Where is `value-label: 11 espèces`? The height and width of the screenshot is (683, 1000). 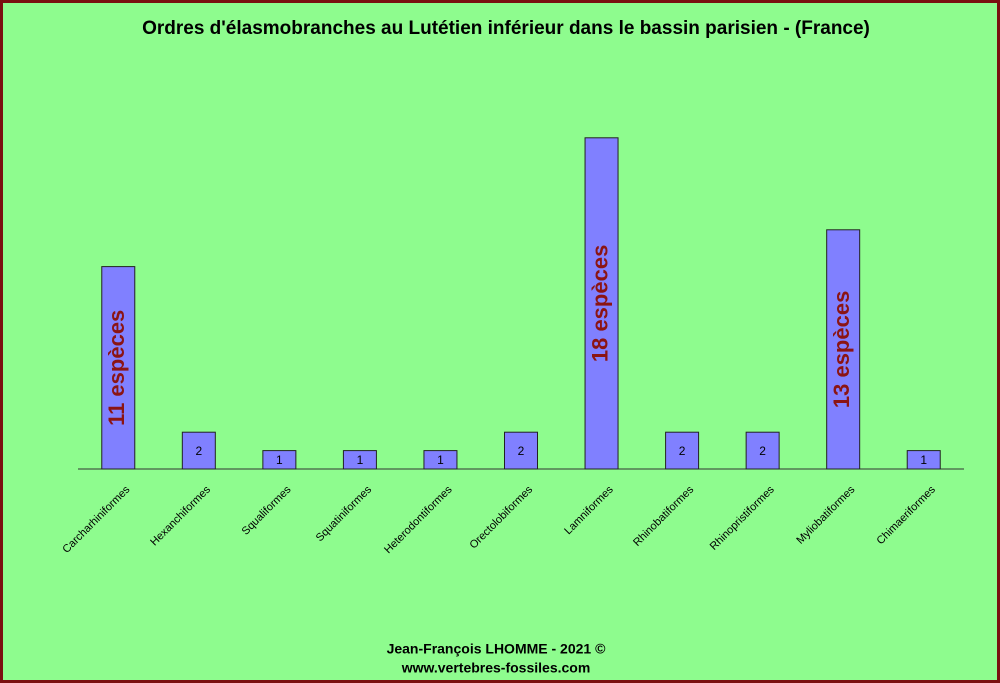
value-label: 11 espèces is located at coordinates (116, 368).